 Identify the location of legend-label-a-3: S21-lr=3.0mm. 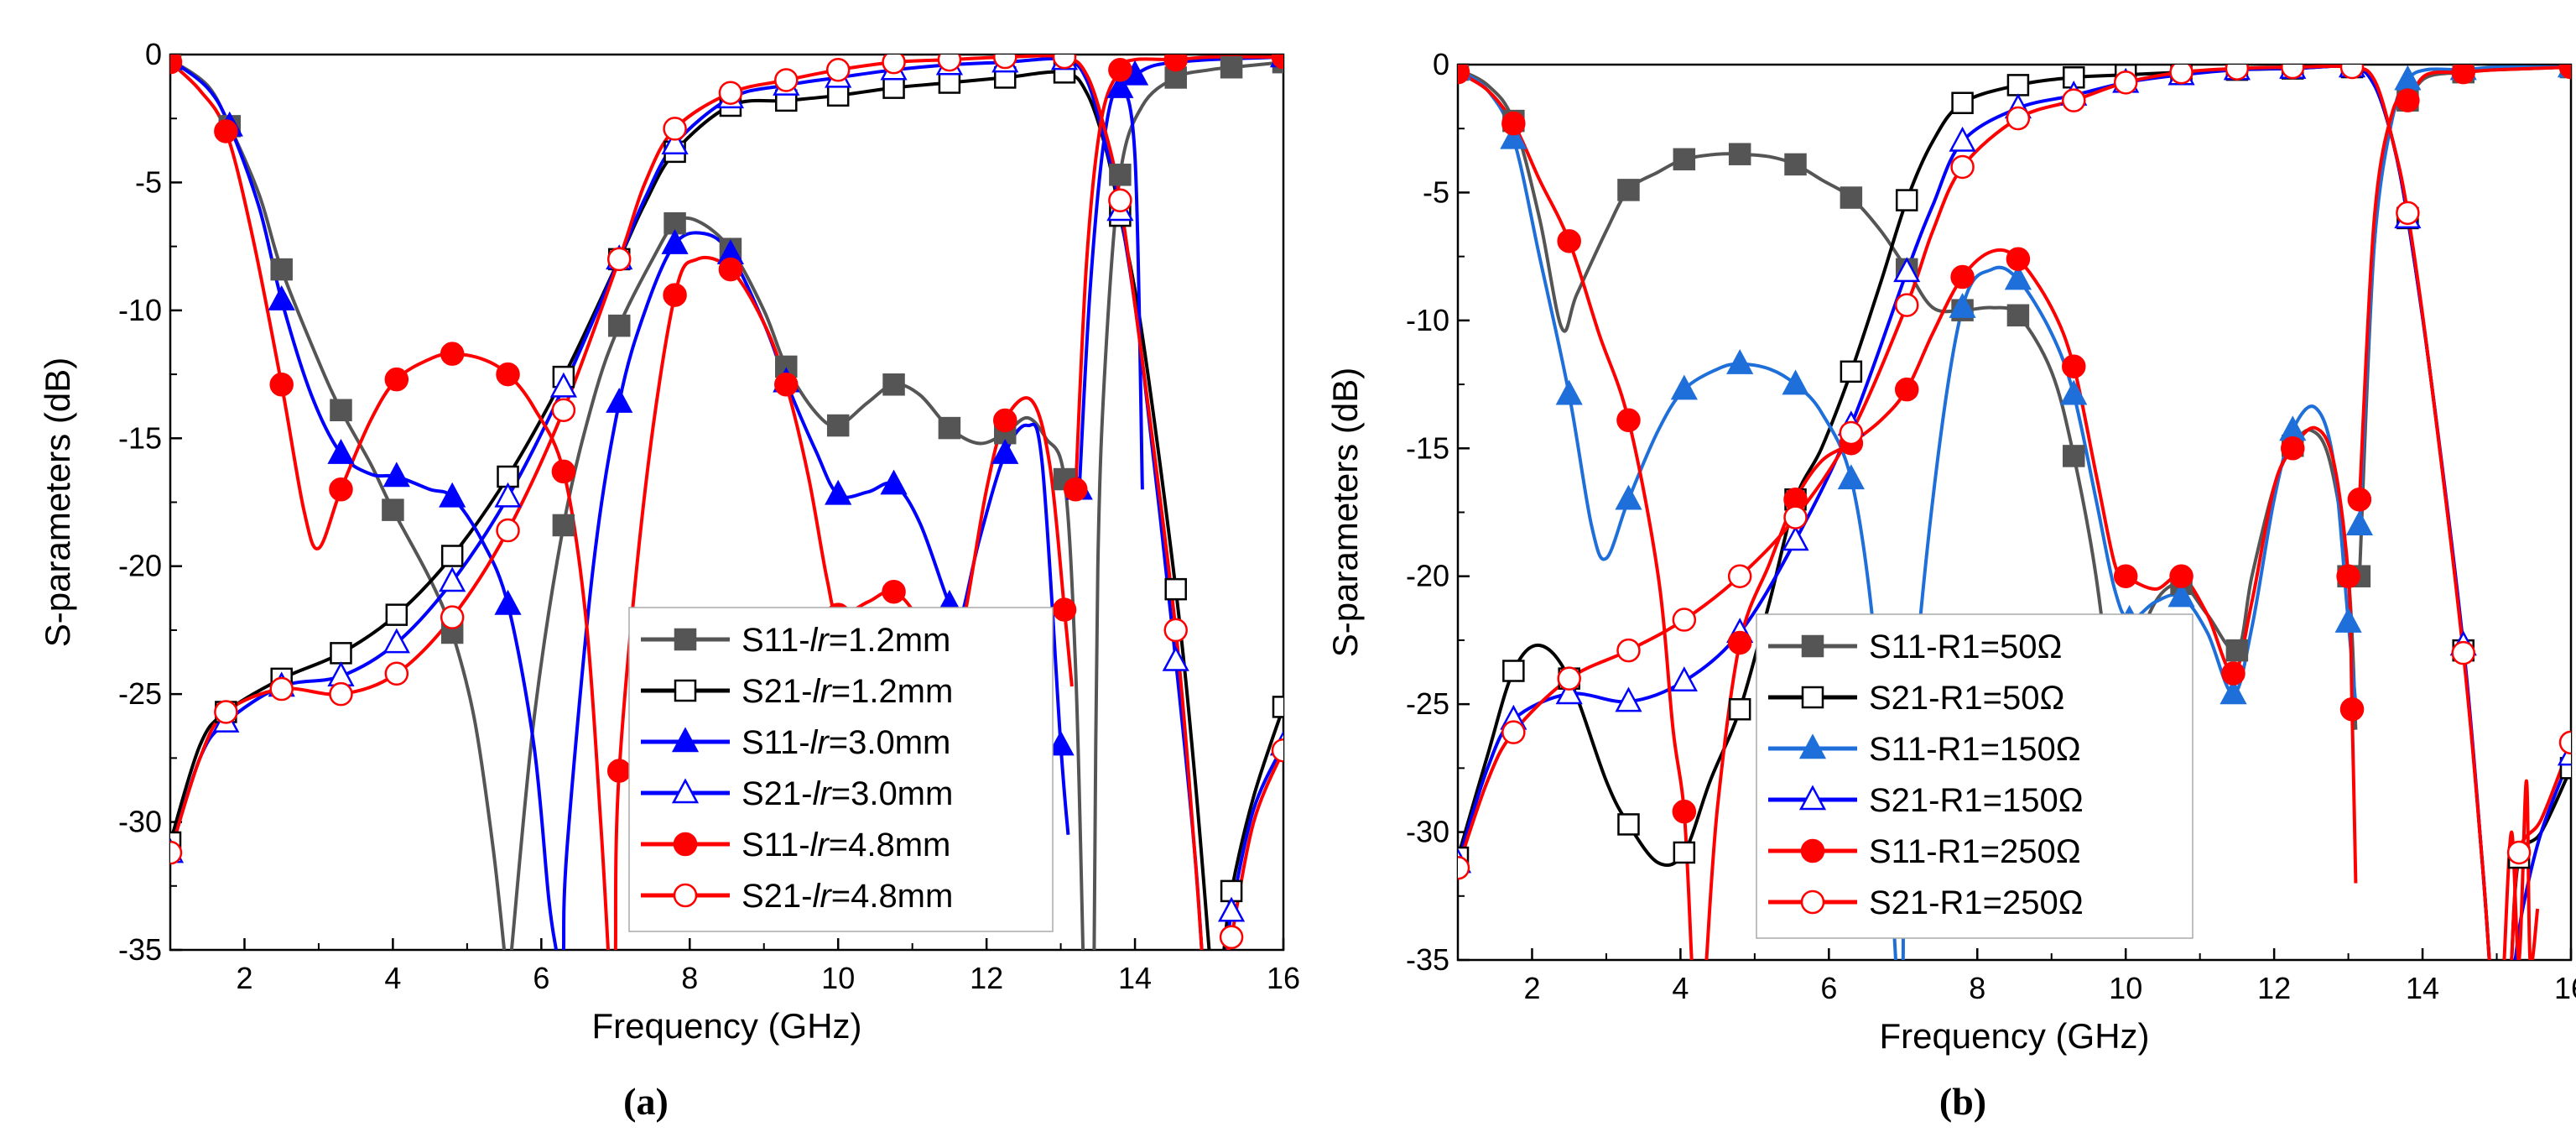
(847, 793).